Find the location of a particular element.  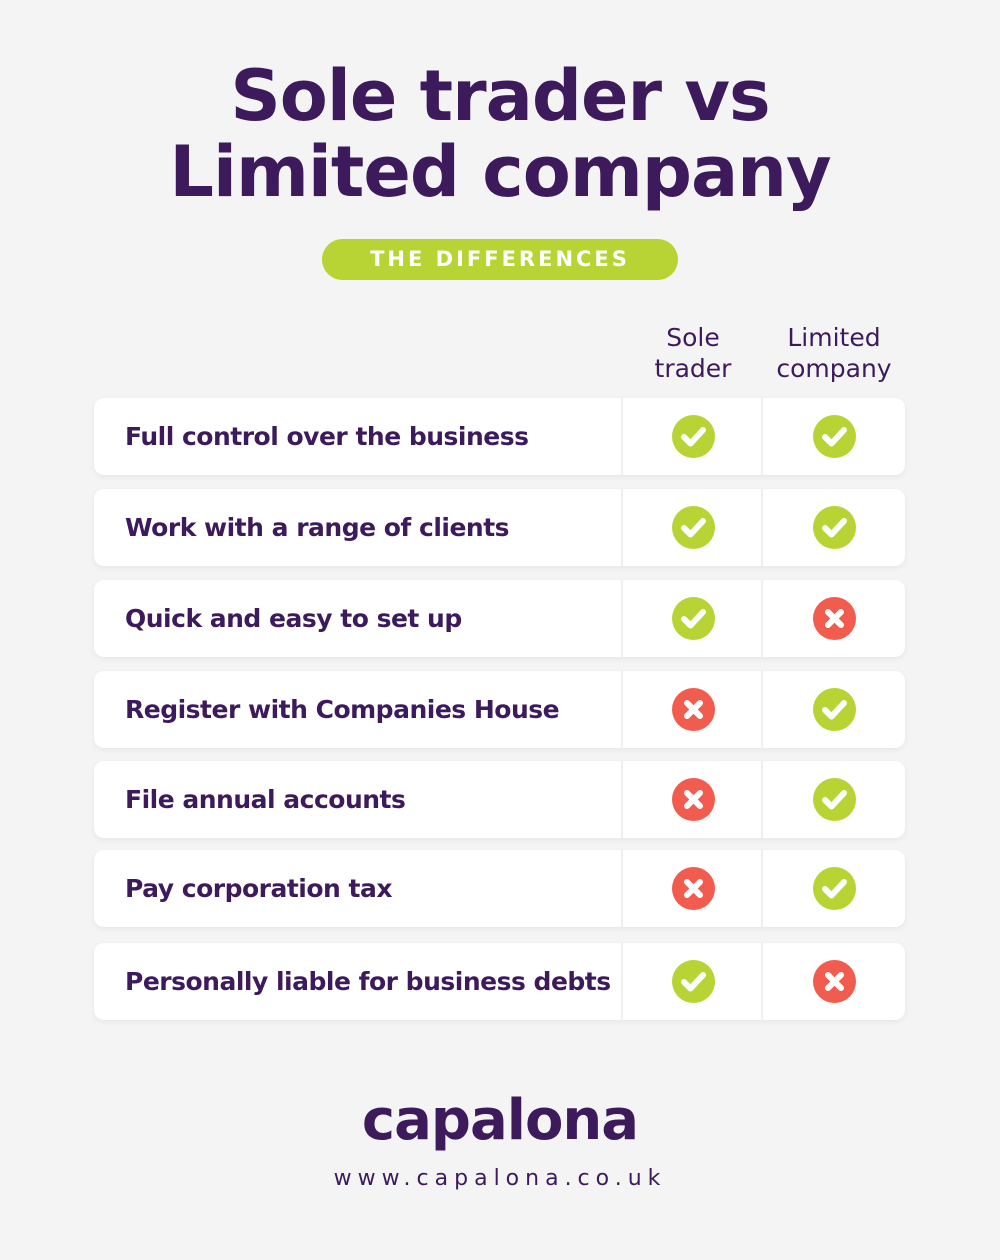

subtitle-badge: THE DIFFERENCES is located at coordinates (500, 259).